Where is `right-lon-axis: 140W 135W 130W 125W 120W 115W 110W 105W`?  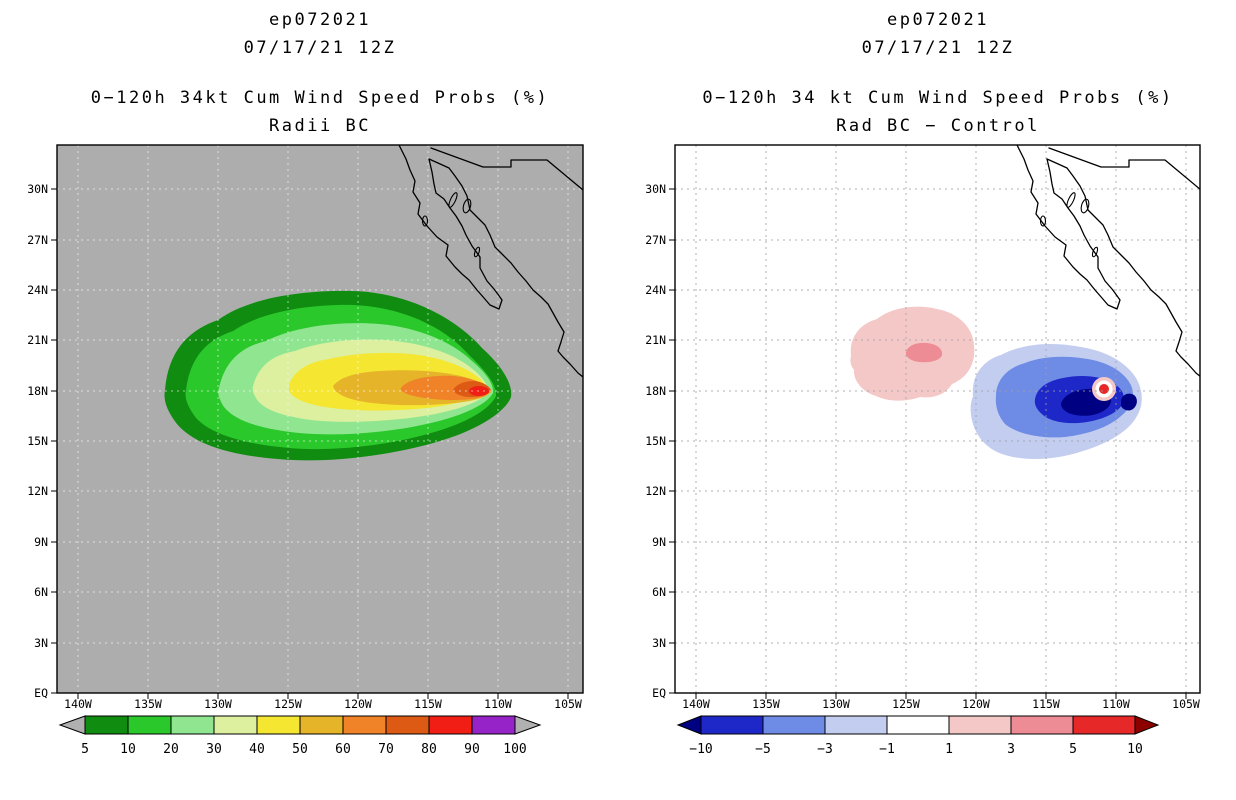 right-lon-axis: 140W 135W 130W 125W 120W 115W 110W 105W is located at coordinates (941, 704).